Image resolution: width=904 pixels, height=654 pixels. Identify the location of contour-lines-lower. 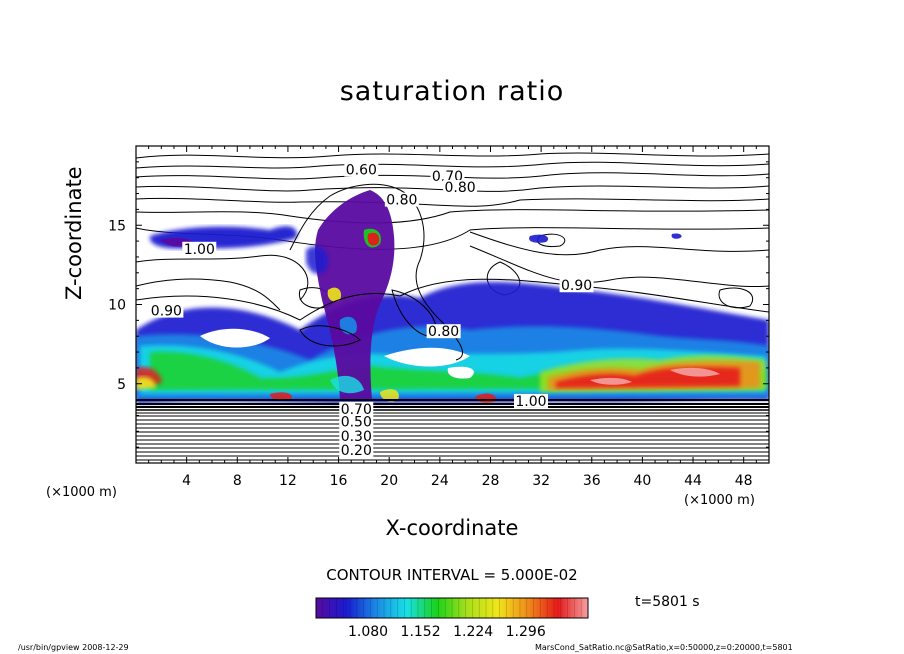
(452, 430).